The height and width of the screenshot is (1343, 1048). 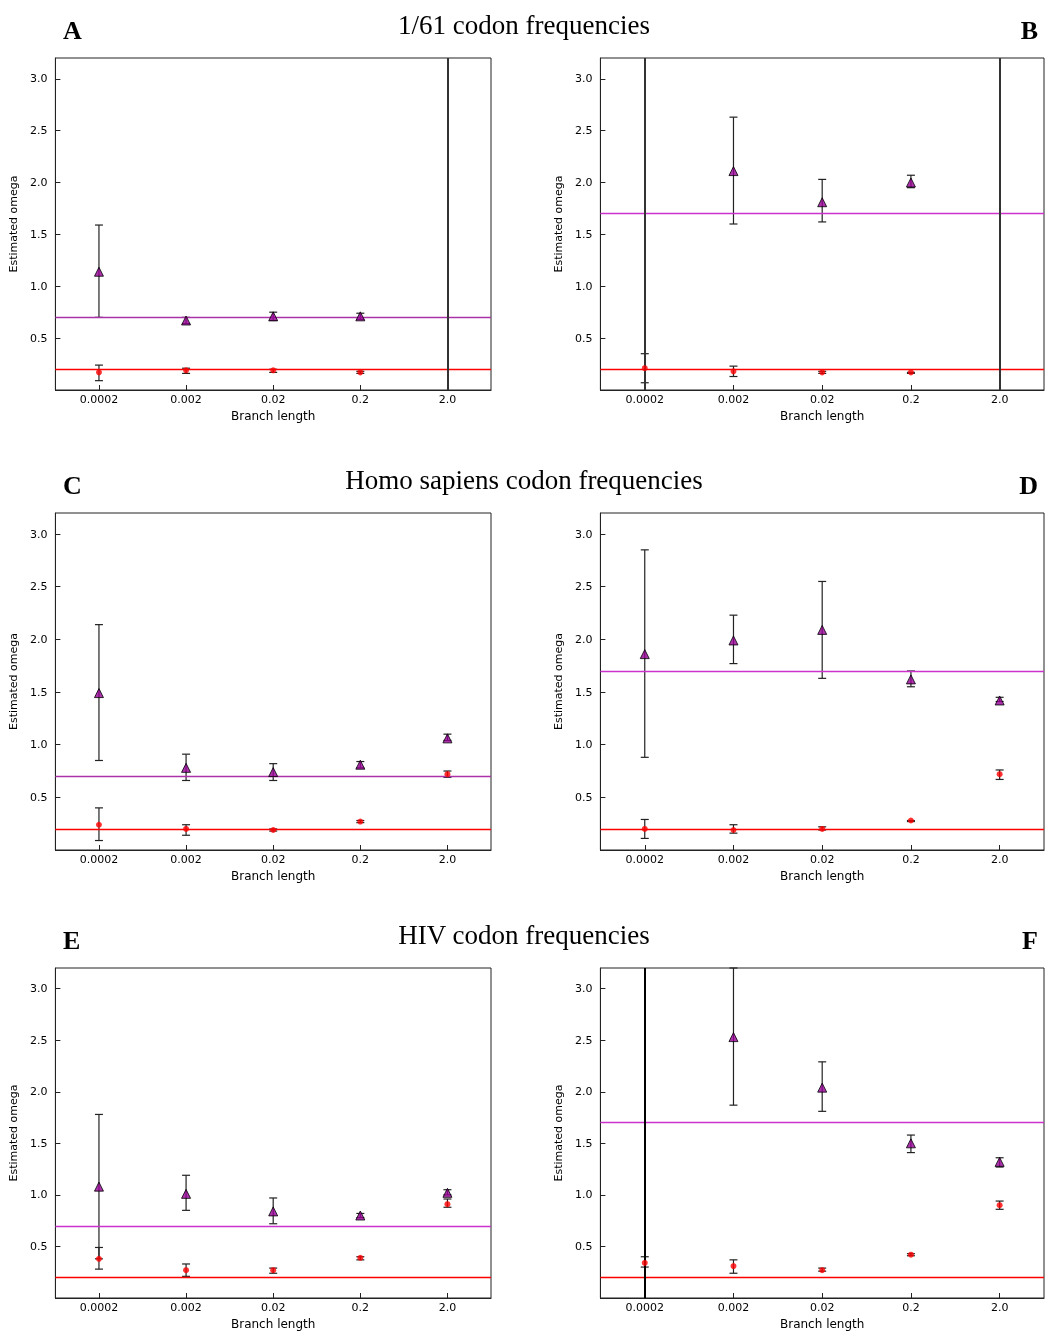 What do you see at coordinates (72, 30) in the screenshot?
I see `chart-title: A` at bounding box center [72, 30].